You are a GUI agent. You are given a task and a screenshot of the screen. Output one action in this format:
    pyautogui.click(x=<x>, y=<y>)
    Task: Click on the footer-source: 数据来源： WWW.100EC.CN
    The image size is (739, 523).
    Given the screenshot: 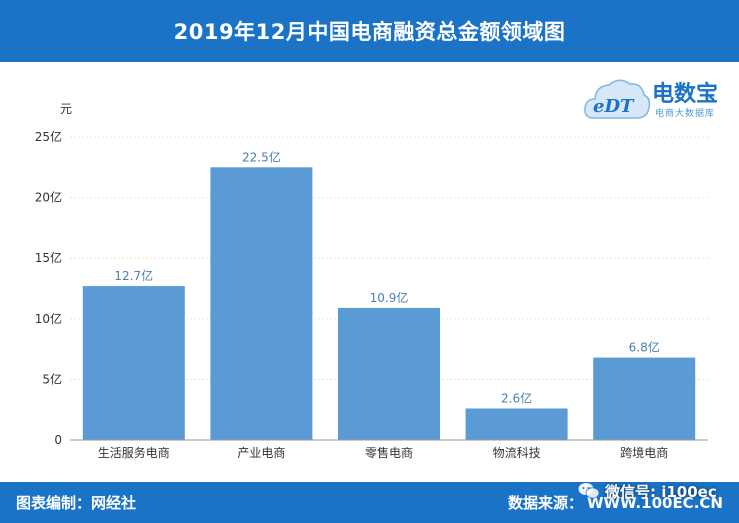 What is the action you would take?
    pyautogui.click(x=615, y=502)
    